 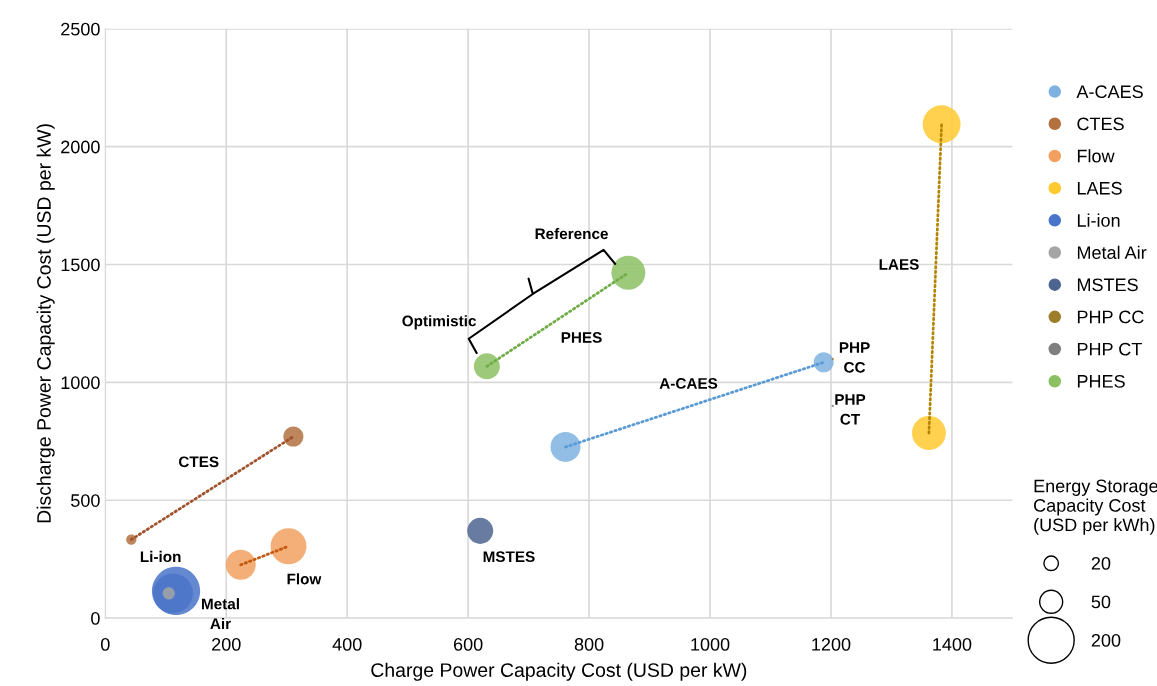 I want to click on annotation: A-CAES, so click(x=688, y=383).